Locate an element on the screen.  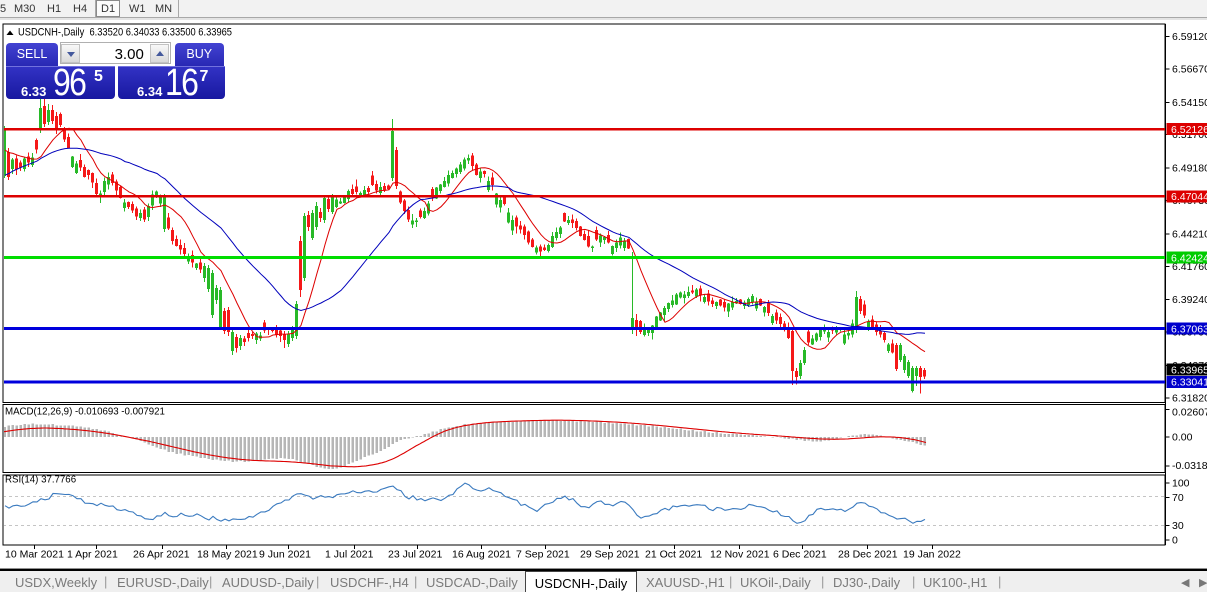
svg-text: 18 May 2021 is located at coordinates (227, 555).